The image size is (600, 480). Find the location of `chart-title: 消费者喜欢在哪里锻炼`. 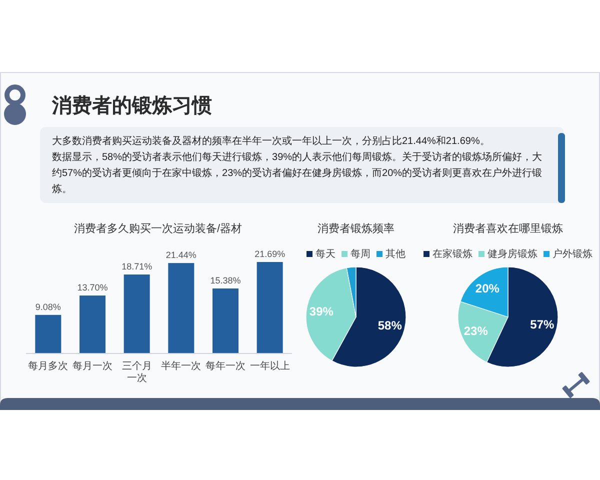

chart-title: 消费者喜欢在哪里锻炼 is located at coordinates (508, 228).